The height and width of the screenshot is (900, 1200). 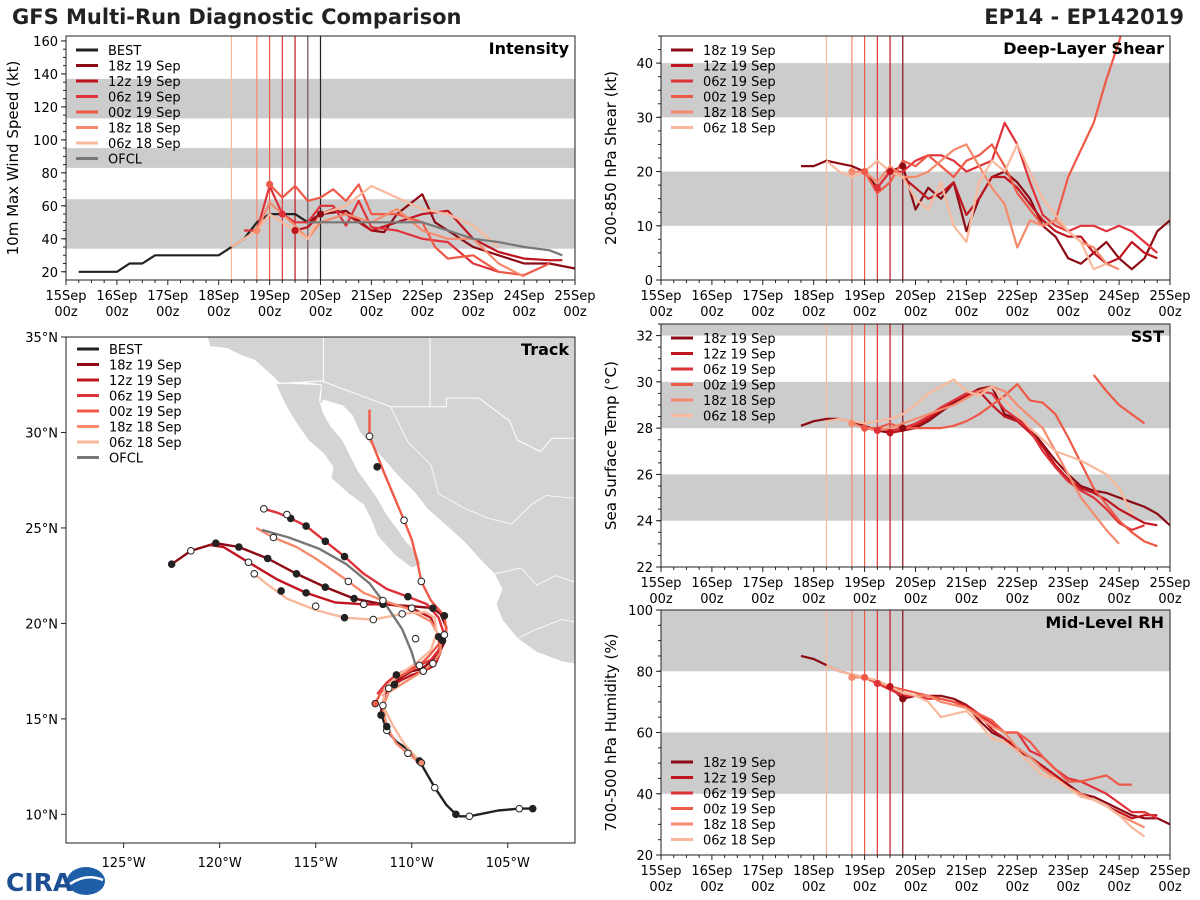 I want to click on intensity-ytick-label: 20, so click(x=49, y=273).